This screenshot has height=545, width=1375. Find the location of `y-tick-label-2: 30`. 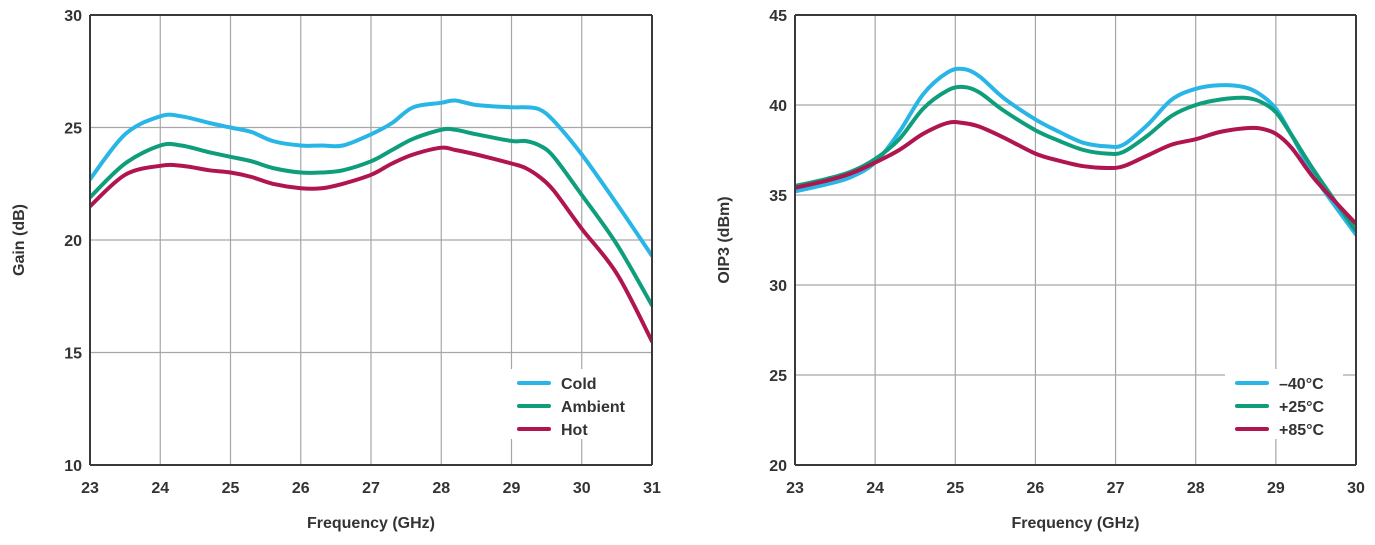

y-tick-label-2: 30 is located at coordinates (778, 286).